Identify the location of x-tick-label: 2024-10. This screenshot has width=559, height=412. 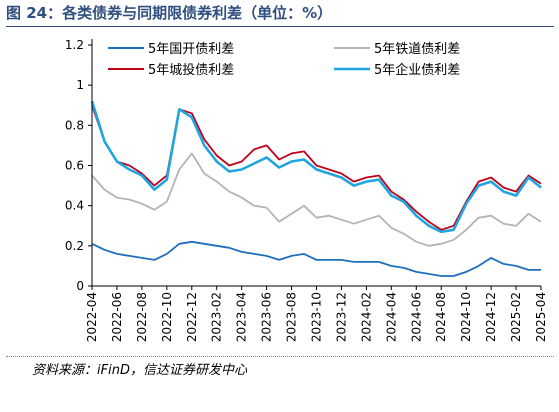
(466, 317).